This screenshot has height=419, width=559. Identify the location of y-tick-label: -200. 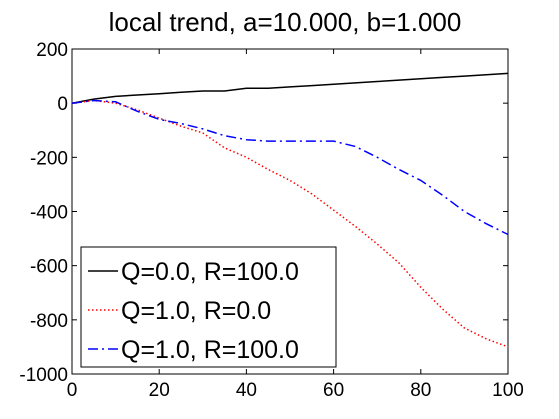
(49, 158).